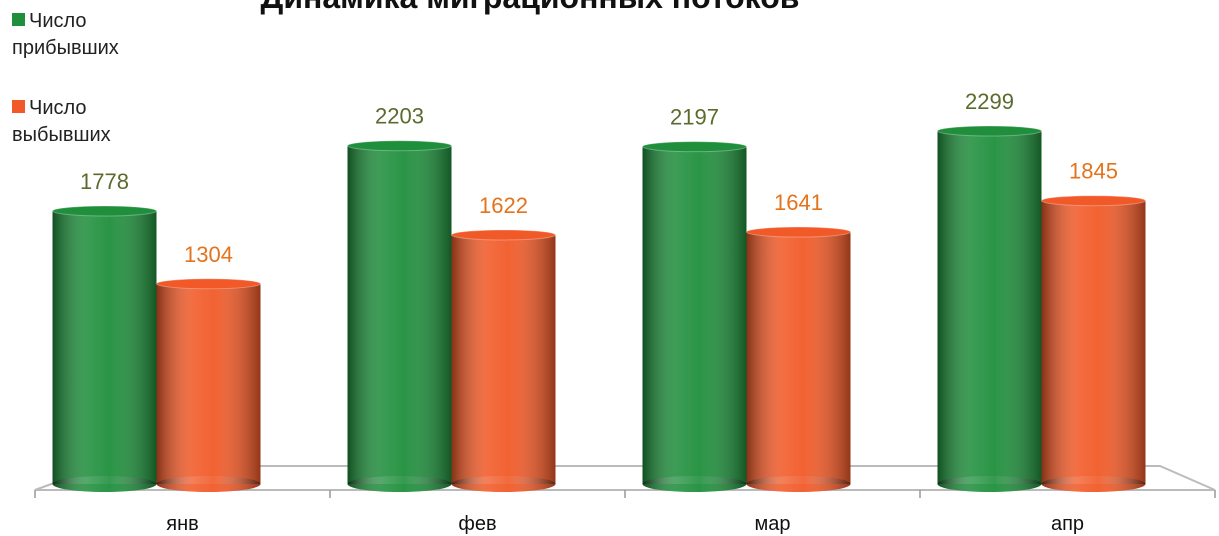 This screenshot has width=1219, height=536. I want to click on x-tick-label: фев, so click(477, 524).